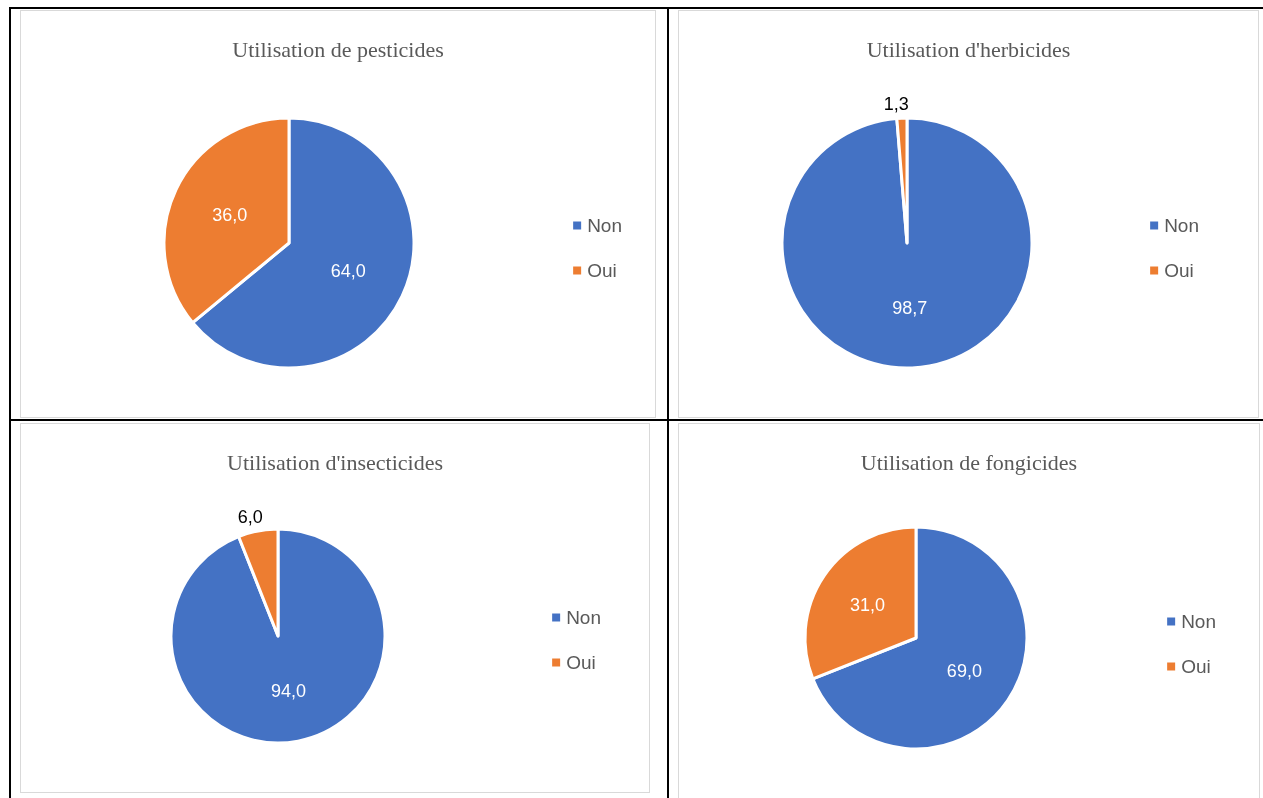 The height and width of the screenshot is (798, 1263). What do you see at coordinates (964, 670) in the screenshot?
I see `data-label: 69,0` at bounding box center [964, 670].